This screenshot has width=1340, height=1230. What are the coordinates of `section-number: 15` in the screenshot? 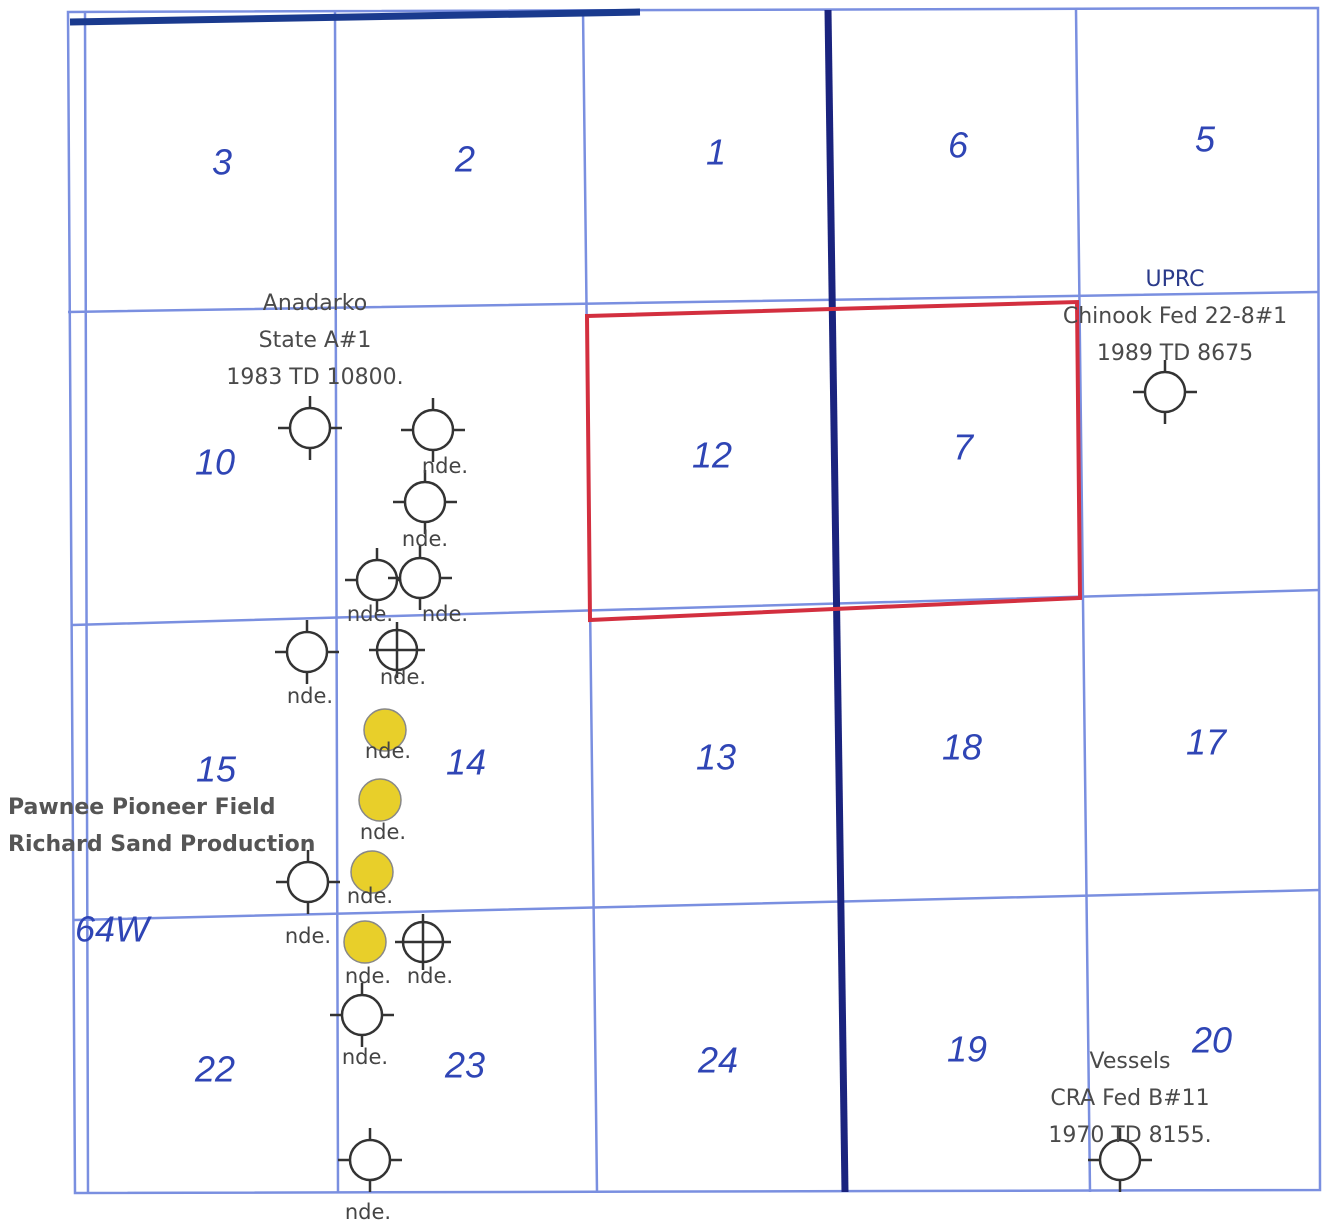 It's located at (216, 769).